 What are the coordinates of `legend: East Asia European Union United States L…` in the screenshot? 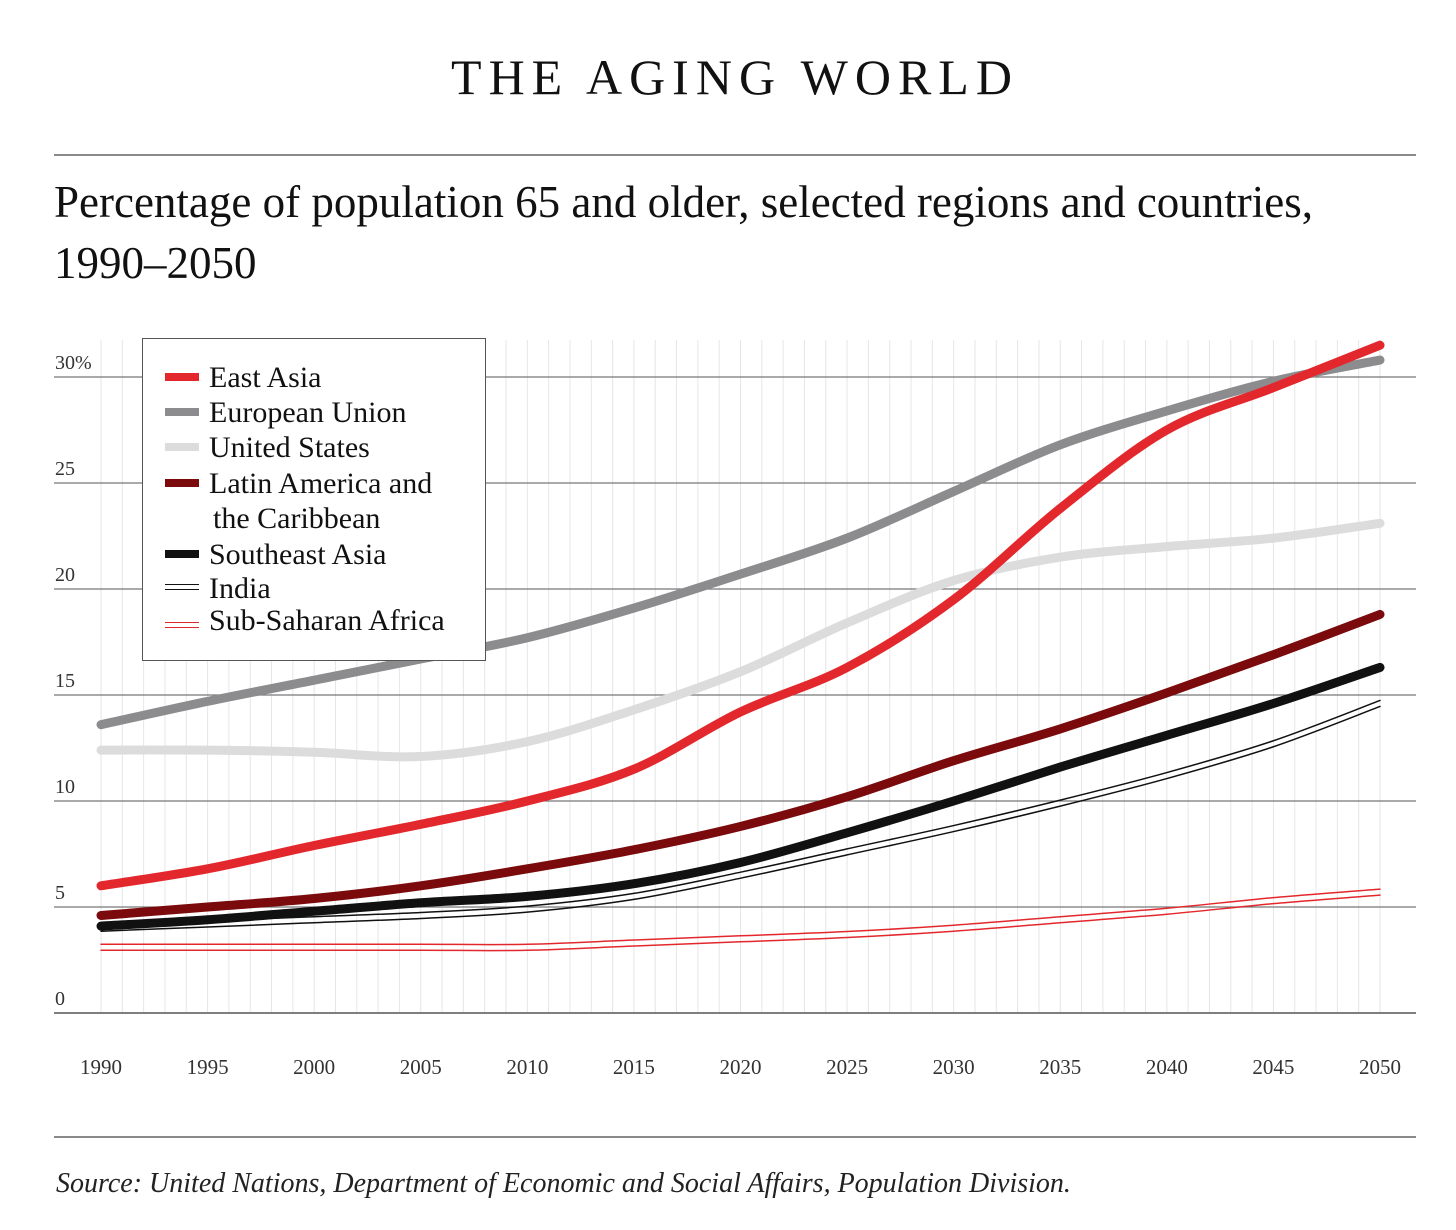 It's located at (314, 499).